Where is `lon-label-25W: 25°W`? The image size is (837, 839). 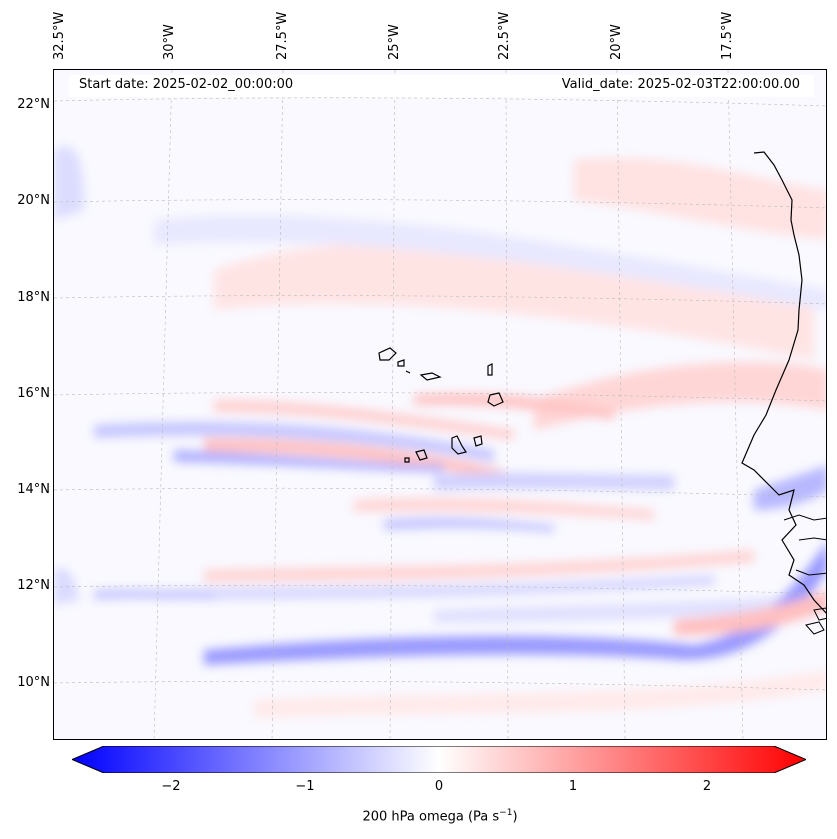
lon-label-25W: 25°W is located at coordinates (394, 42).